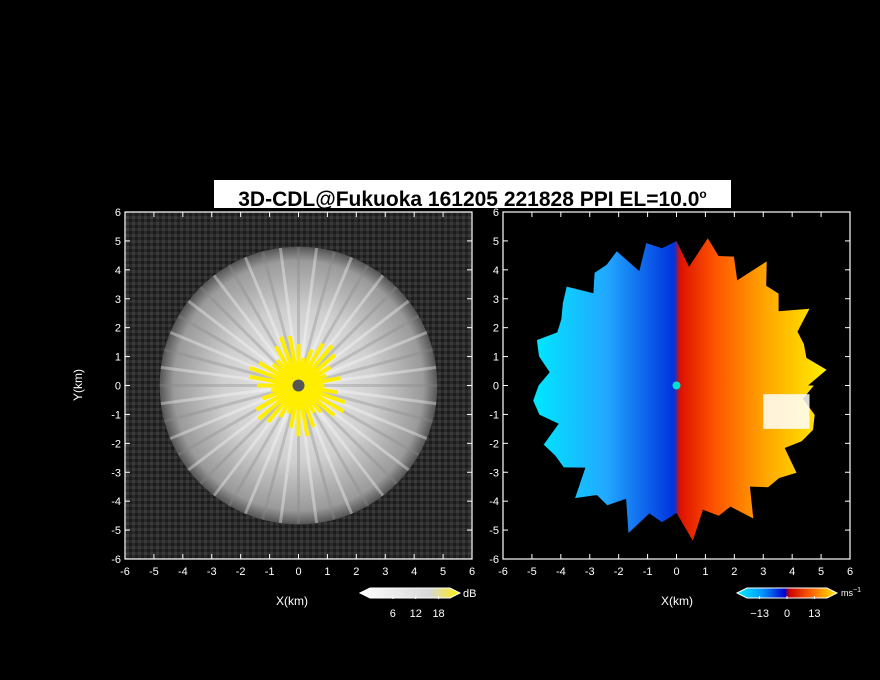 The height and width of the screenshot is (680, 880). What do you see at coordinates (759, 614) in the screenshot?
I see `colorbar-tick-label: −13` at bounding box center [759, 614].